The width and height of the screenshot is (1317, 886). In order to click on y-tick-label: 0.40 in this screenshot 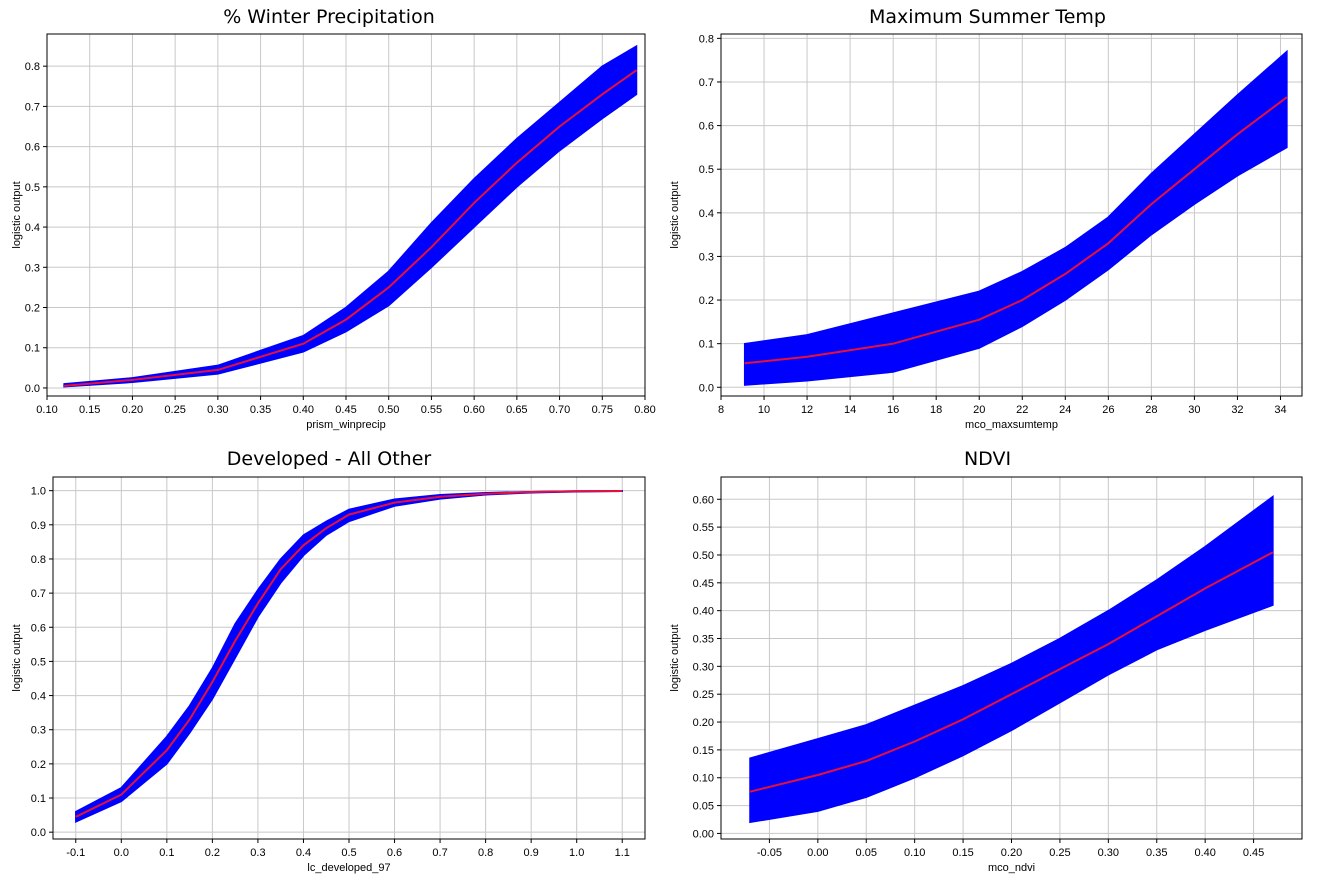, I will do `click(703, 612)`.